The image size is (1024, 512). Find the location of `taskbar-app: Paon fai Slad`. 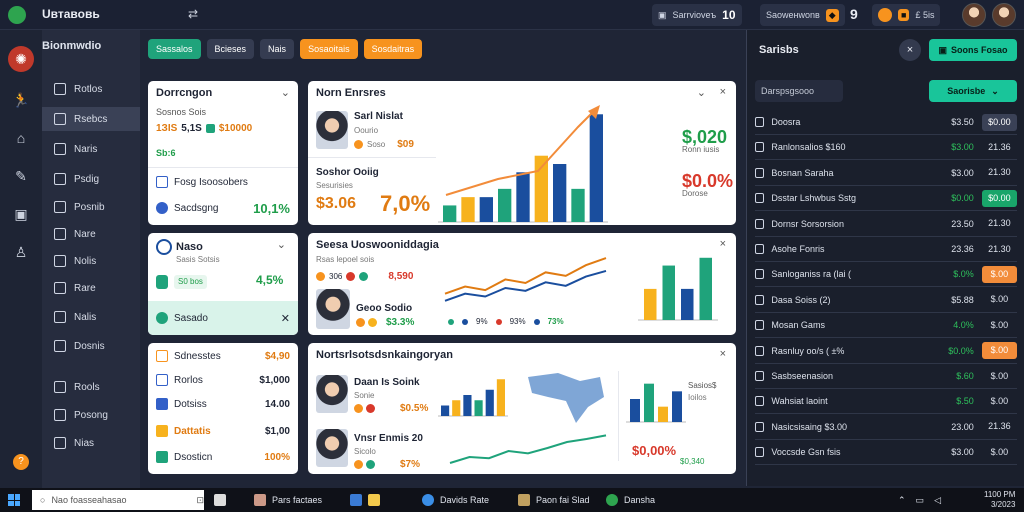

taskbar-app: Paon fai Slad is located at coordinates (554, 500).